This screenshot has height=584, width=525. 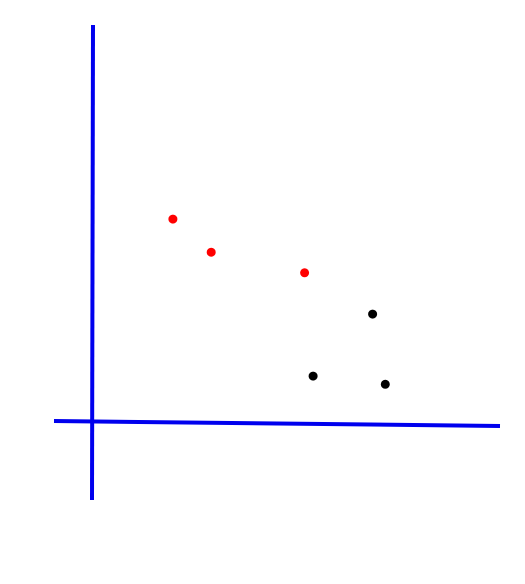 I want to click on data-points, so click(x=279, y=301).